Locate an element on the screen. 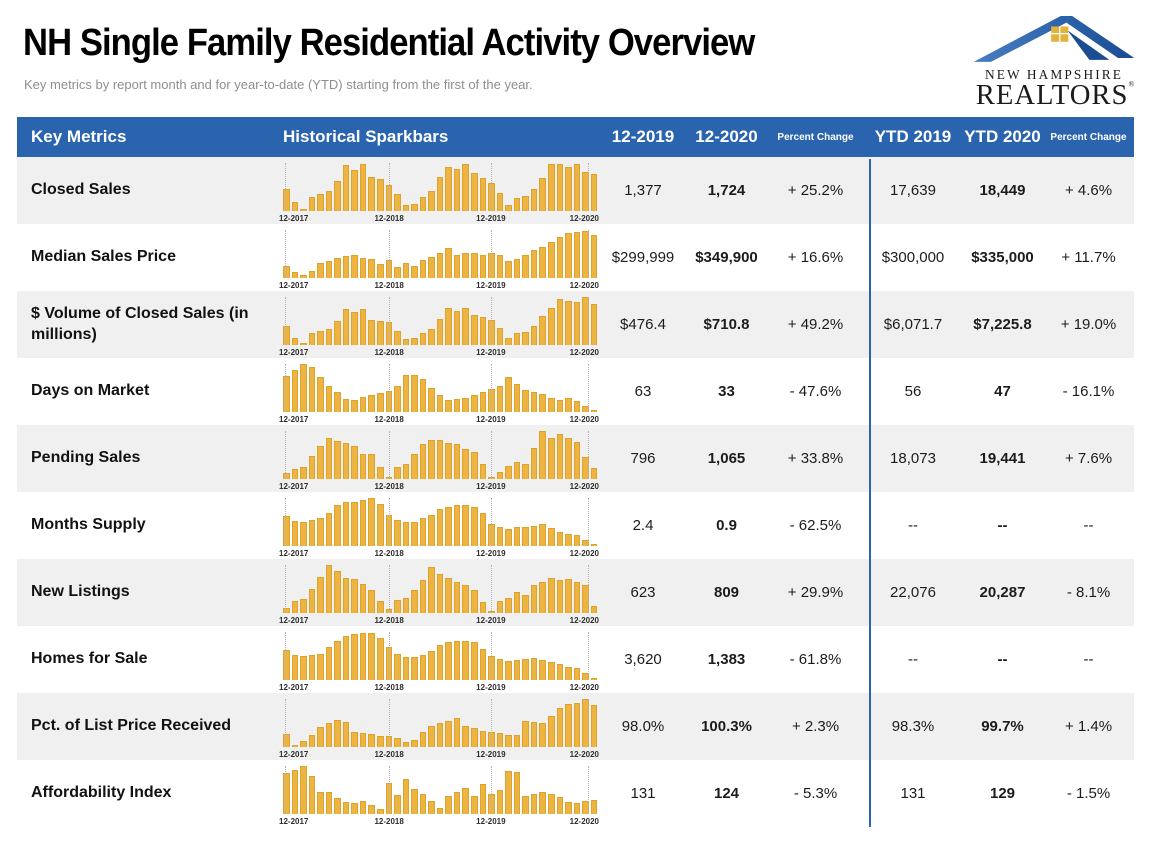 The image size is (1152, 842). cell-12-2019: $299,999 is located at coordinates (643, 257).